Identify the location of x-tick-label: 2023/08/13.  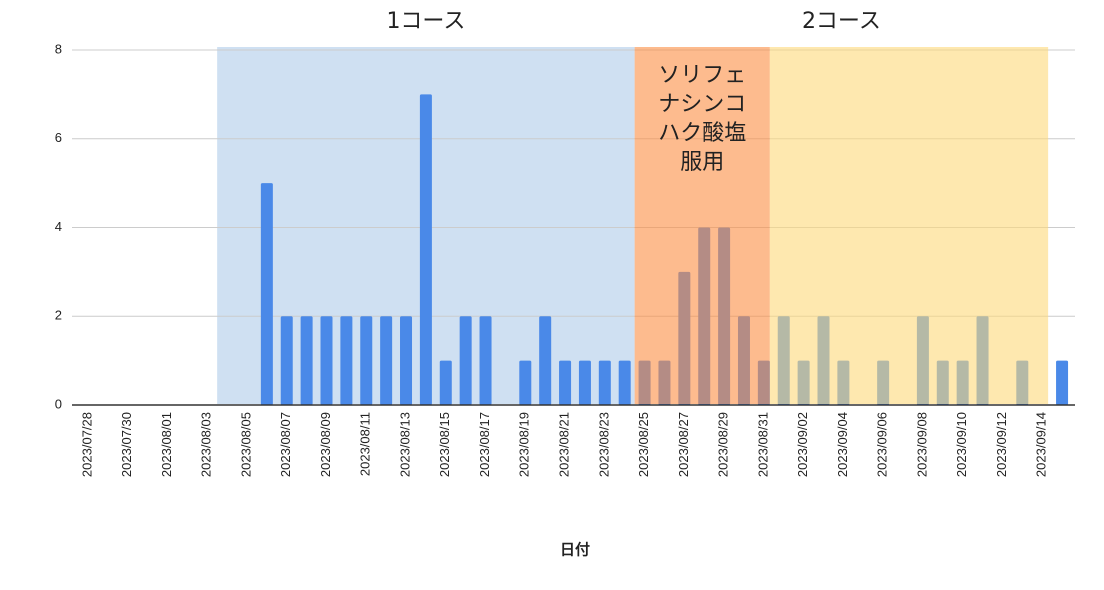
(404, 444).